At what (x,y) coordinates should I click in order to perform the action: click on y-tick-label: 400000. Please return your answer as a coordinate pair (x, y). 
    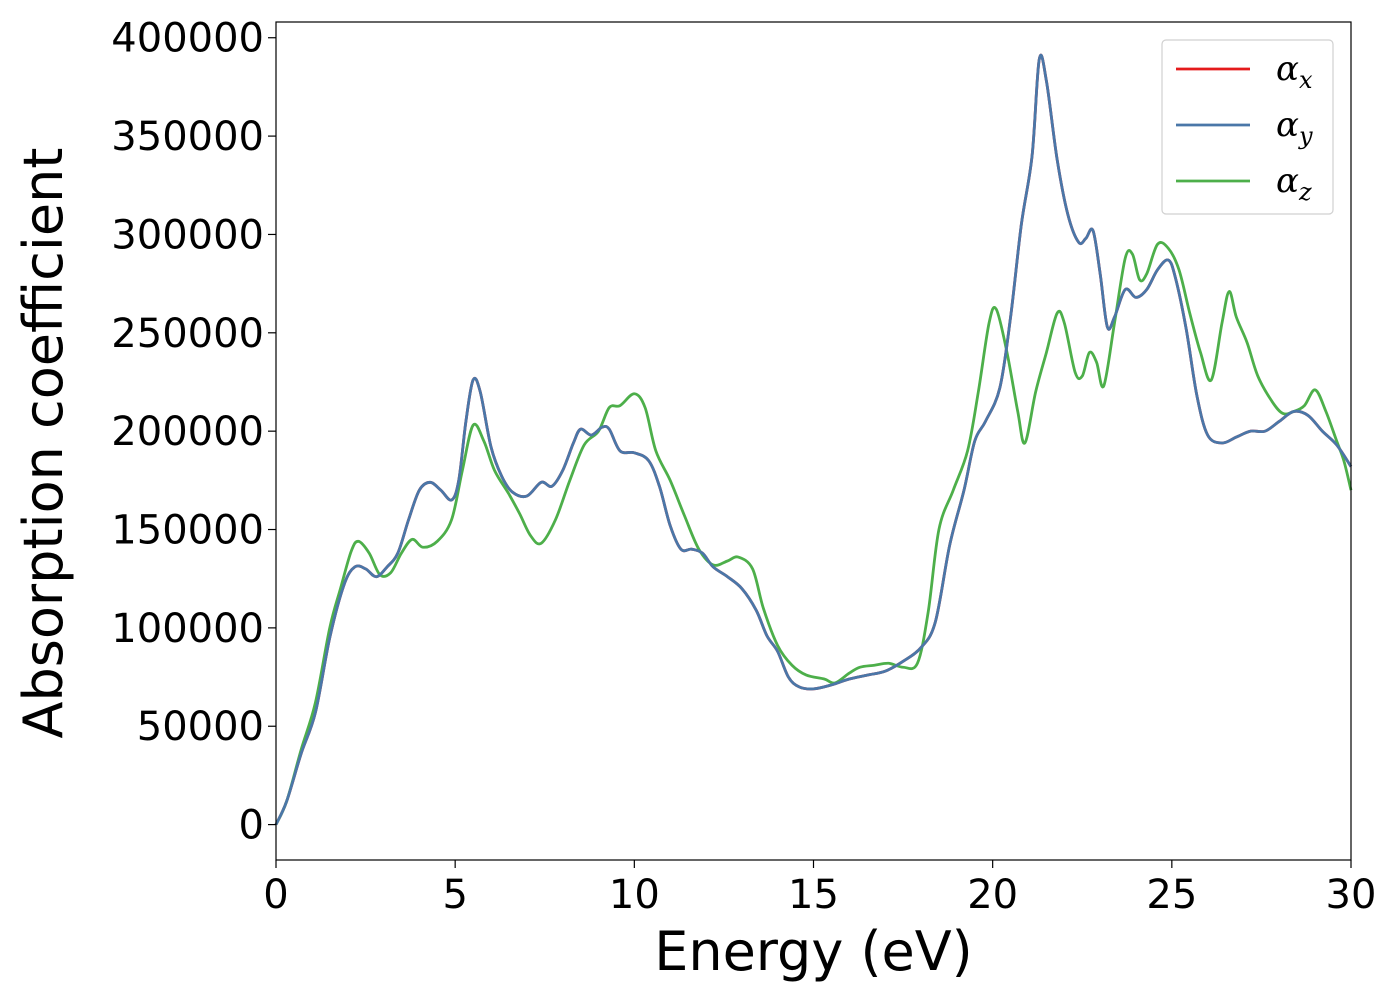
    Looking at the image, I should click on (187, 39).